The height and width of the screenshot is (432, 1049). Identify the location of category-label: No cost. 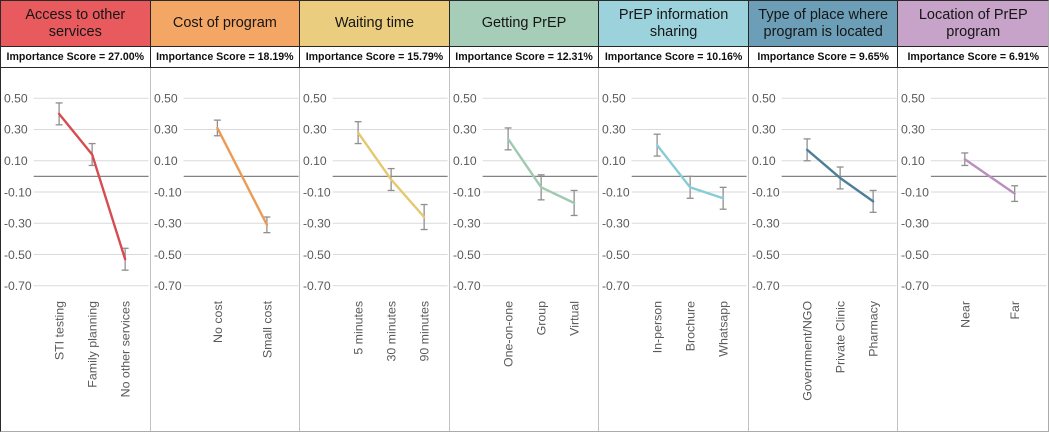
(217, 321).